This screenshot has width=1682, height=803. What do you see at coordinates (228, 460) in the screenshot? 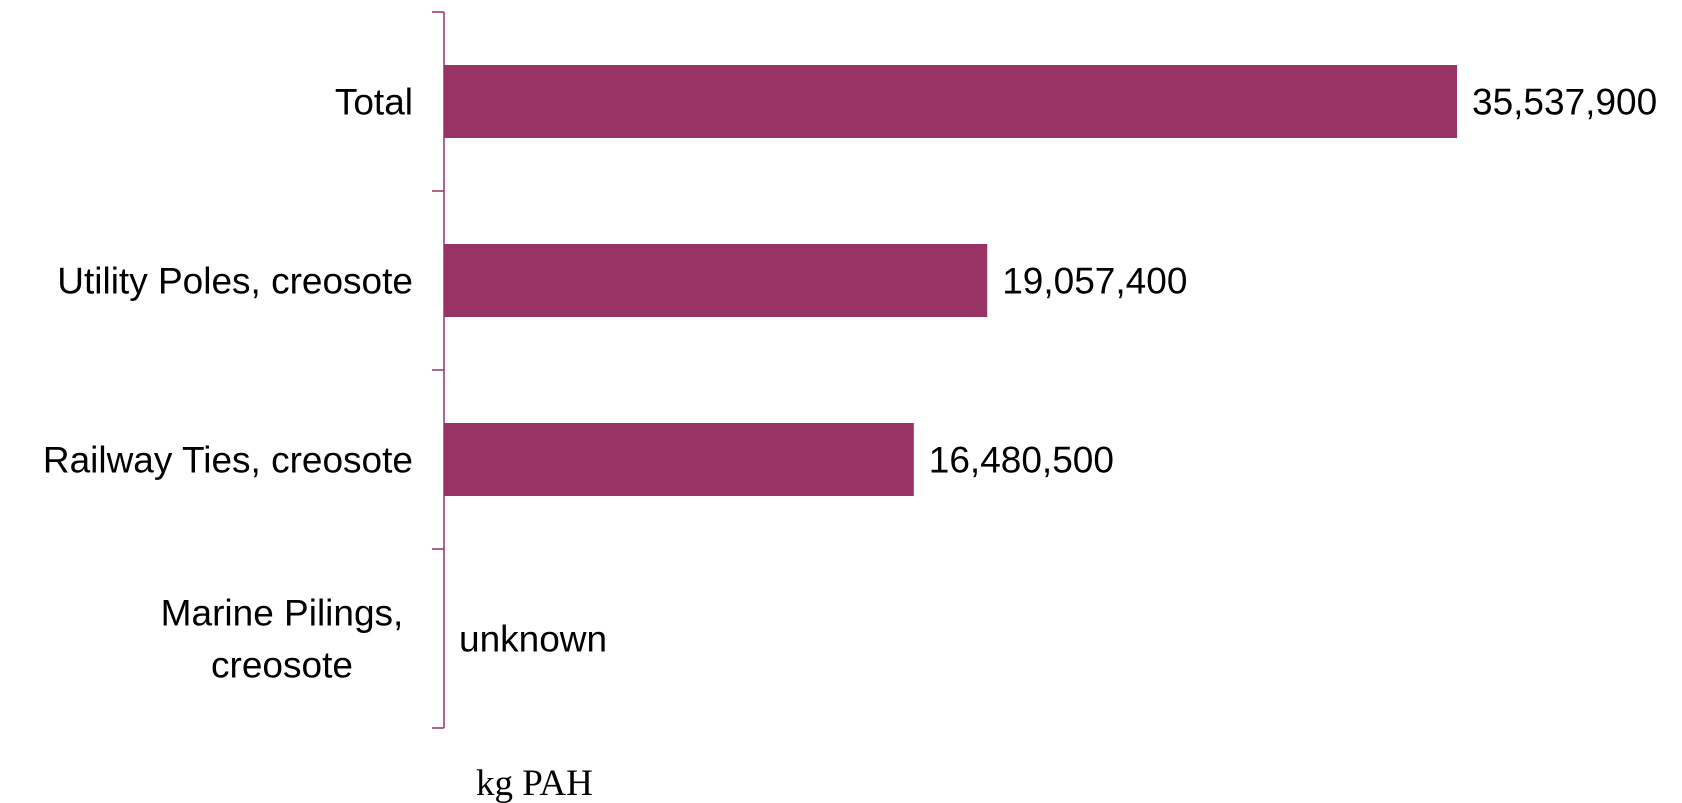
I see `category-label: Railway Ties, creosote` at bounding box center [228, 460].